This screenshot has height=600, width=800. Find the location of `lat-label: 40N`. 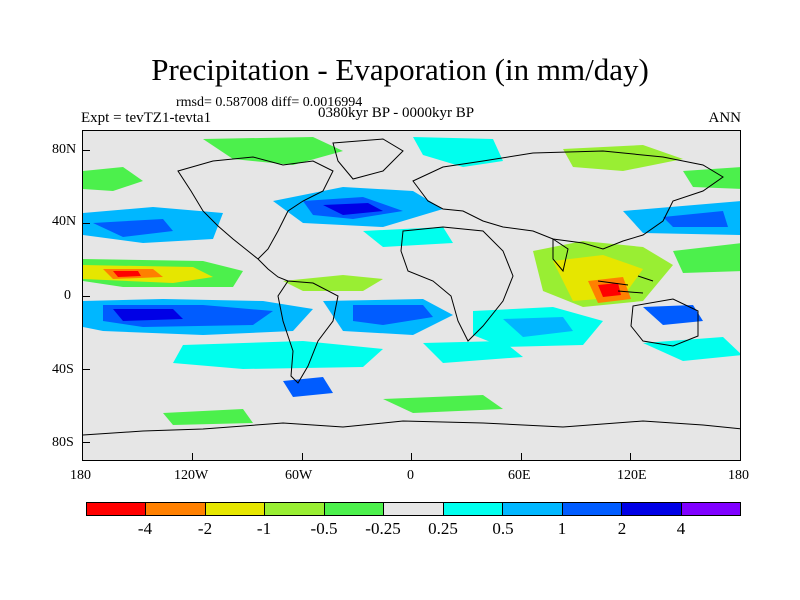

lat-label: 40N is located at coordinates (64, 221).